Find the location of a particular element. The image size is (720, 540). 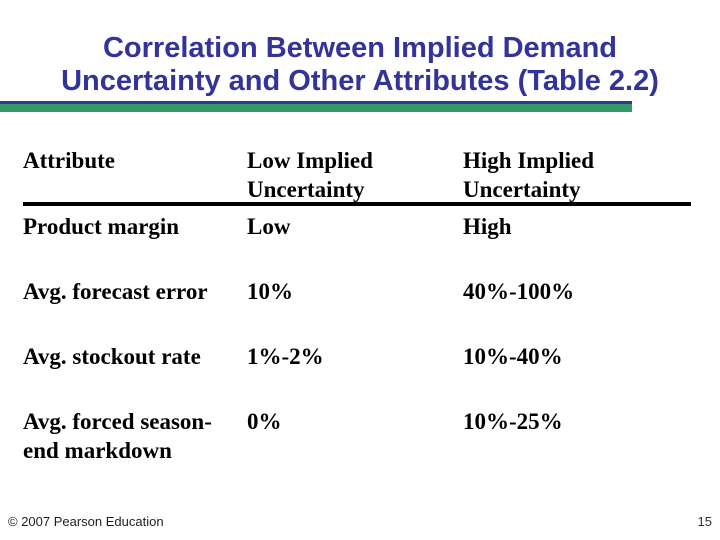

table-cell-attribute: Avg. forecast error is located at coordinates (115, 291).